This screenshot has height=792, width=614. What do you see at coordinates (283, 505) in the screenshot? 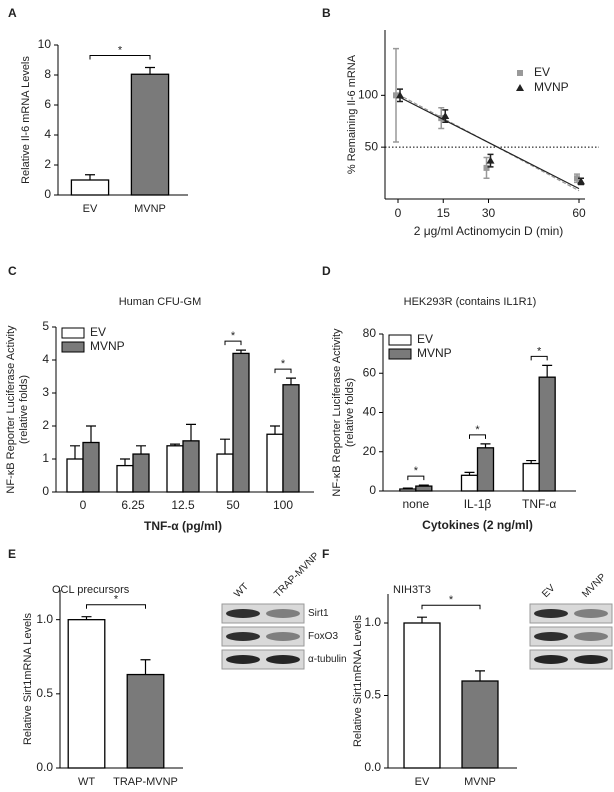
I see `x-tick-label: 100` at bounding box center [283, 505].